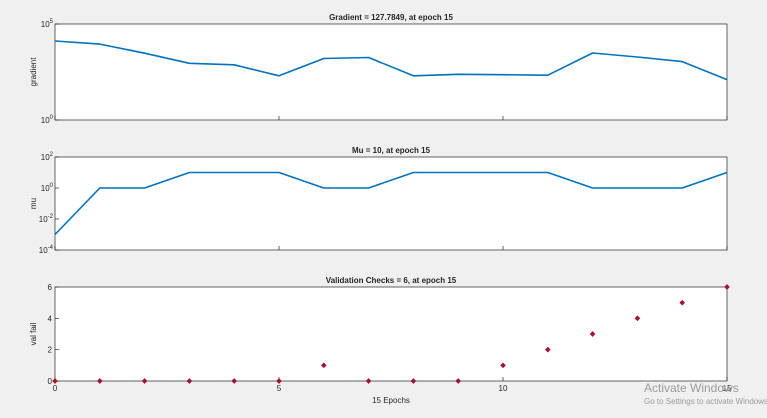  I want to click on axes-2-series-line, so click(391, 203).